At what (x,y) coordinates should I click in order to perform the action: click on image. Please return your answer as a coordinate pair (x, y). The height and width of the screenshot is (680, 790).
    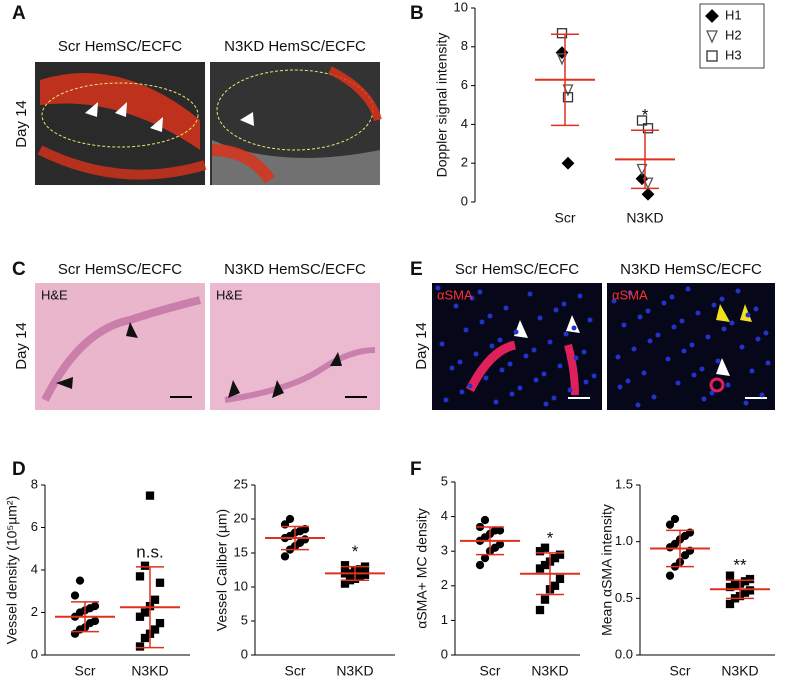
    Looking at the image, I should click on (295, 346).